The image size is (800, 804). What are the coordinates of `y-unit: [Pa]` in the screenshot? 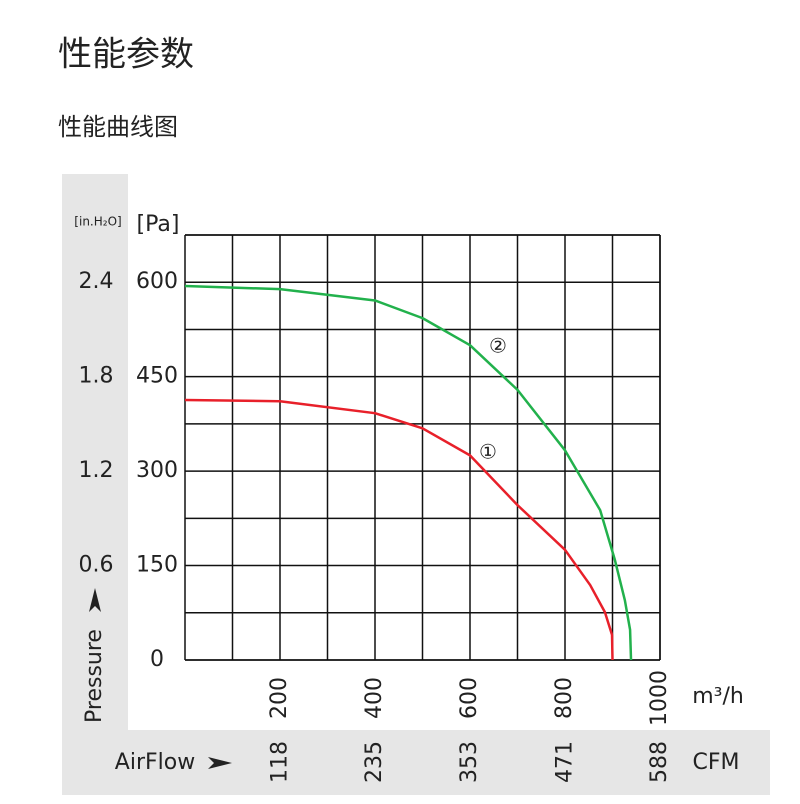 It's located at (158, 224).